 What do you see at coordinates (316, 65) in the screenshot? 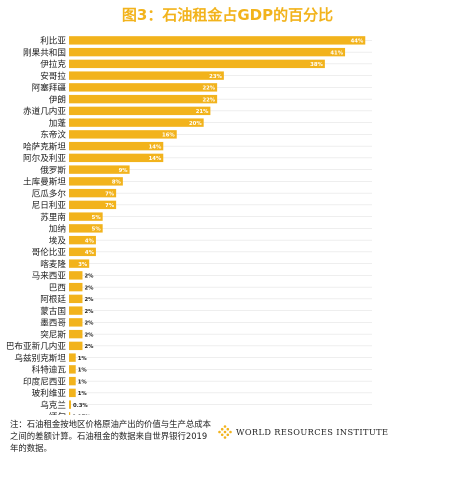
I see `data-label: 38%` at bounding box center [316, 65].